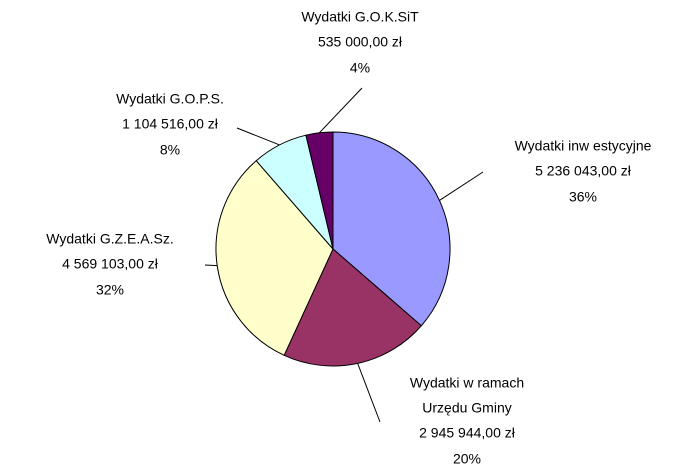 The height and width of the screenshot is (470, 677). Describe the element at coordinates (360, 17) in the screenshot. I see `slice-label: Wydatki G.O.K.SiT` at that location.